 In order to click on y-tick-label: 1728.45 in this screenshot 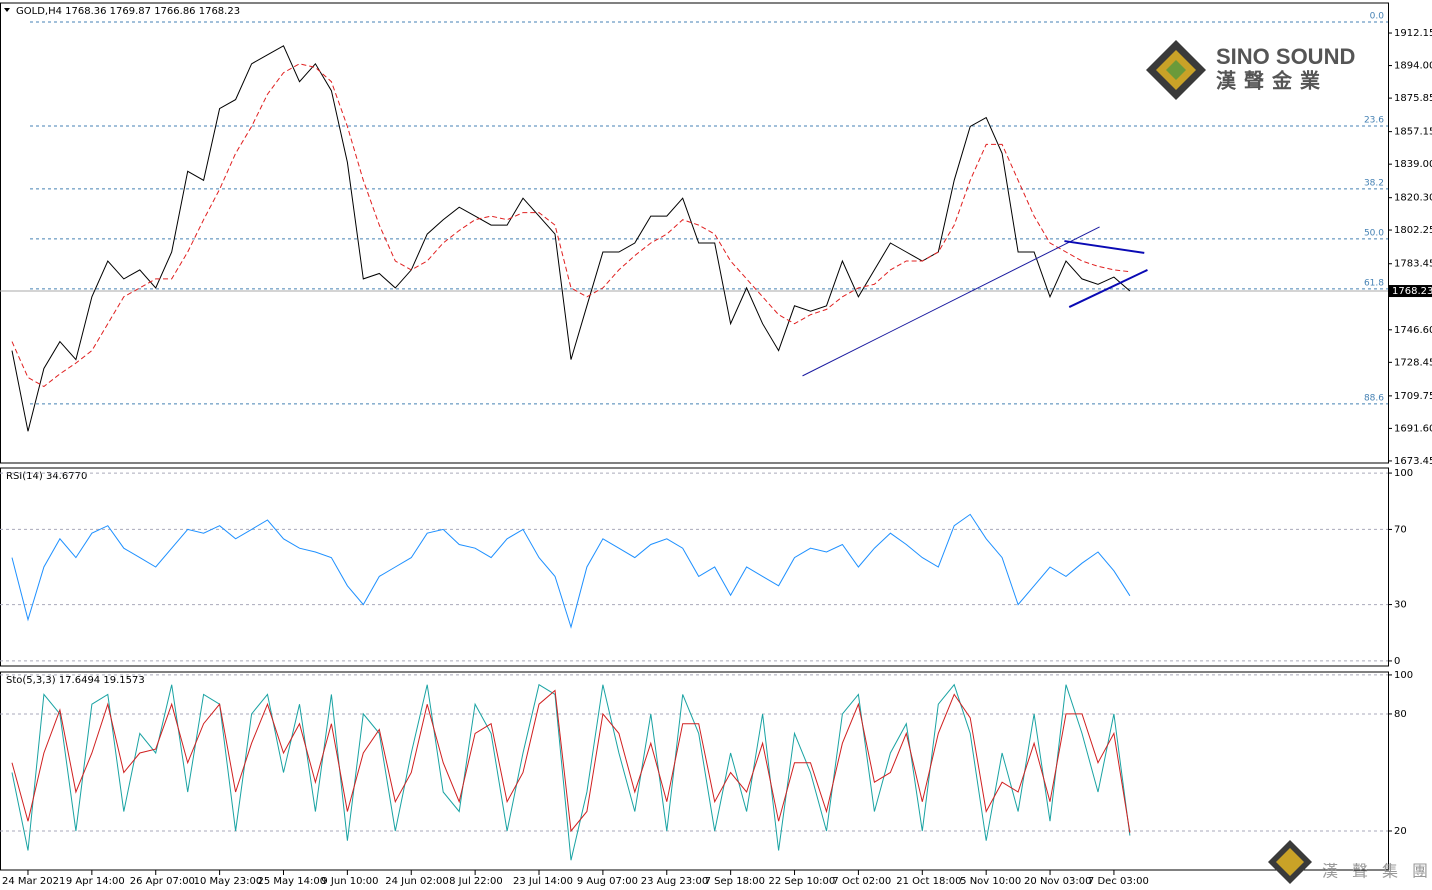, I will do `click(1413, 362)`.